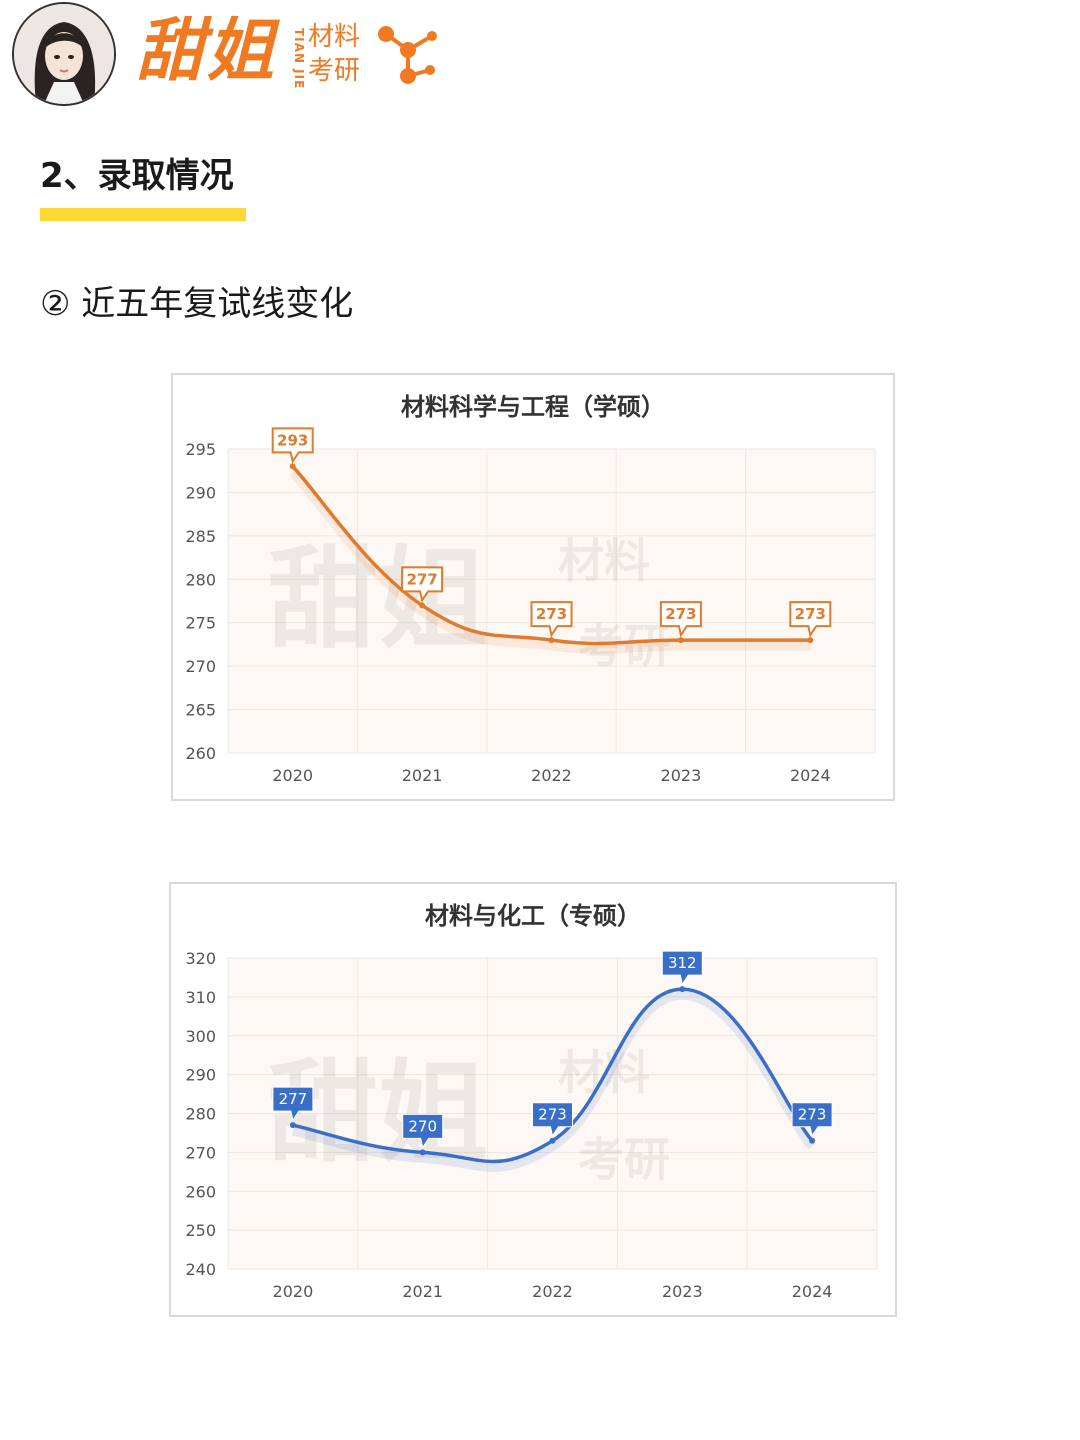 The width and height of the screenshot is (1080, 1440). I want to click on molecule-logo-icon, so click(407, 55).